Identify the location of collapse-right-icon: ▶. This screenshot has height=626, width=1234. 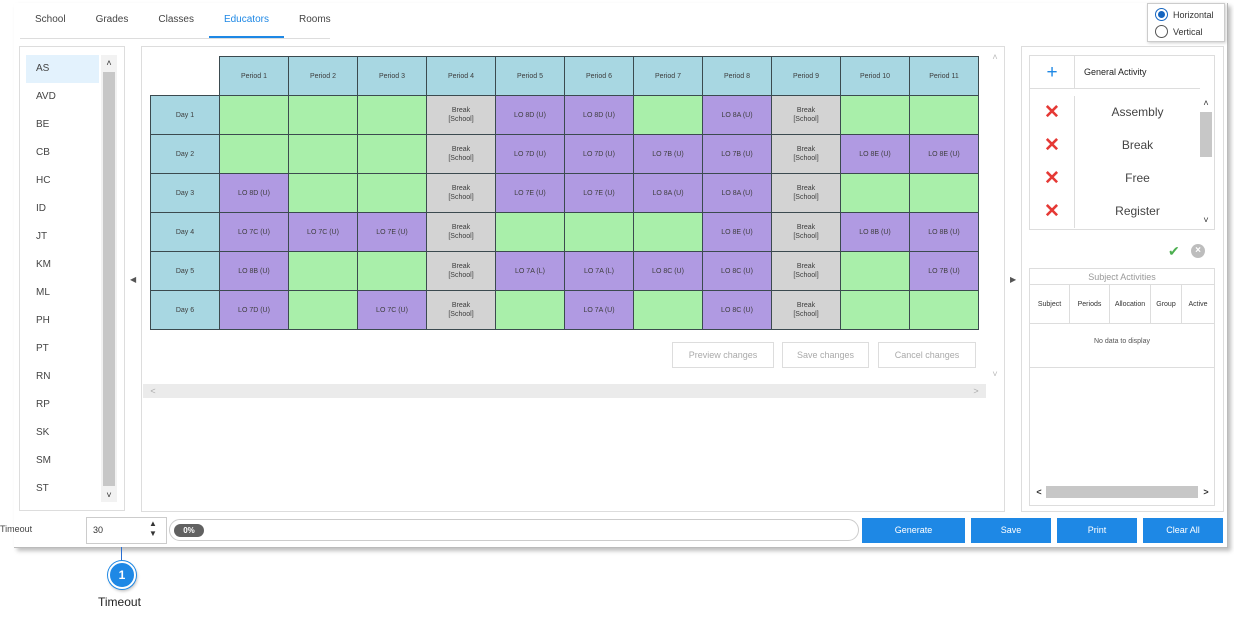
(1013, 279).